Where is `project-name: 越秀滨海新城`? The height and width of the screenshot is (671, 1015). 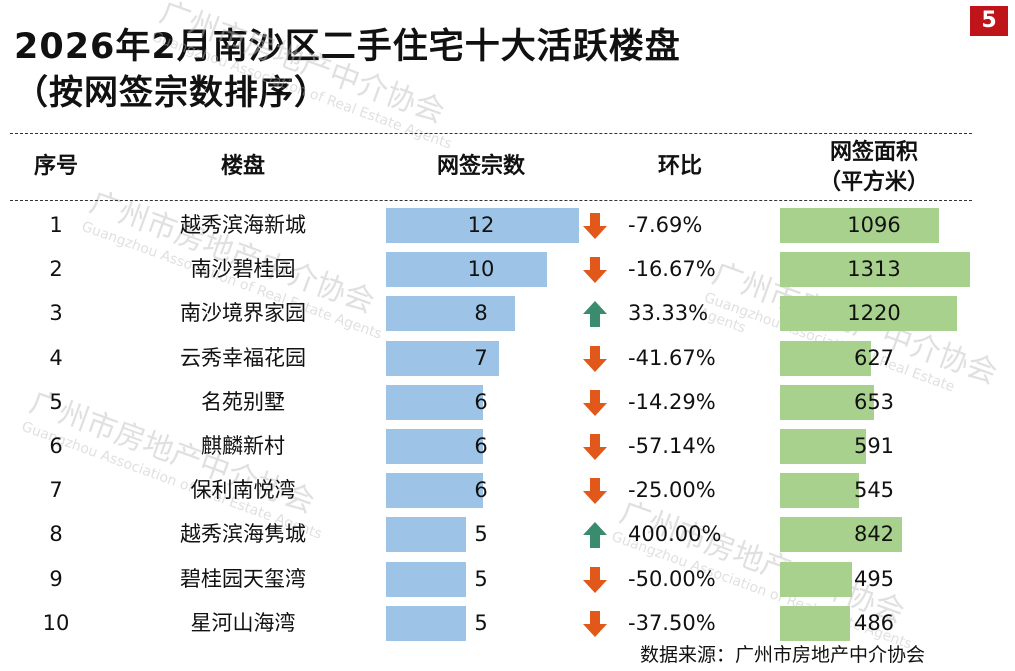 project-name: 越秀滨海新城 is located at coordinates (243, 225).